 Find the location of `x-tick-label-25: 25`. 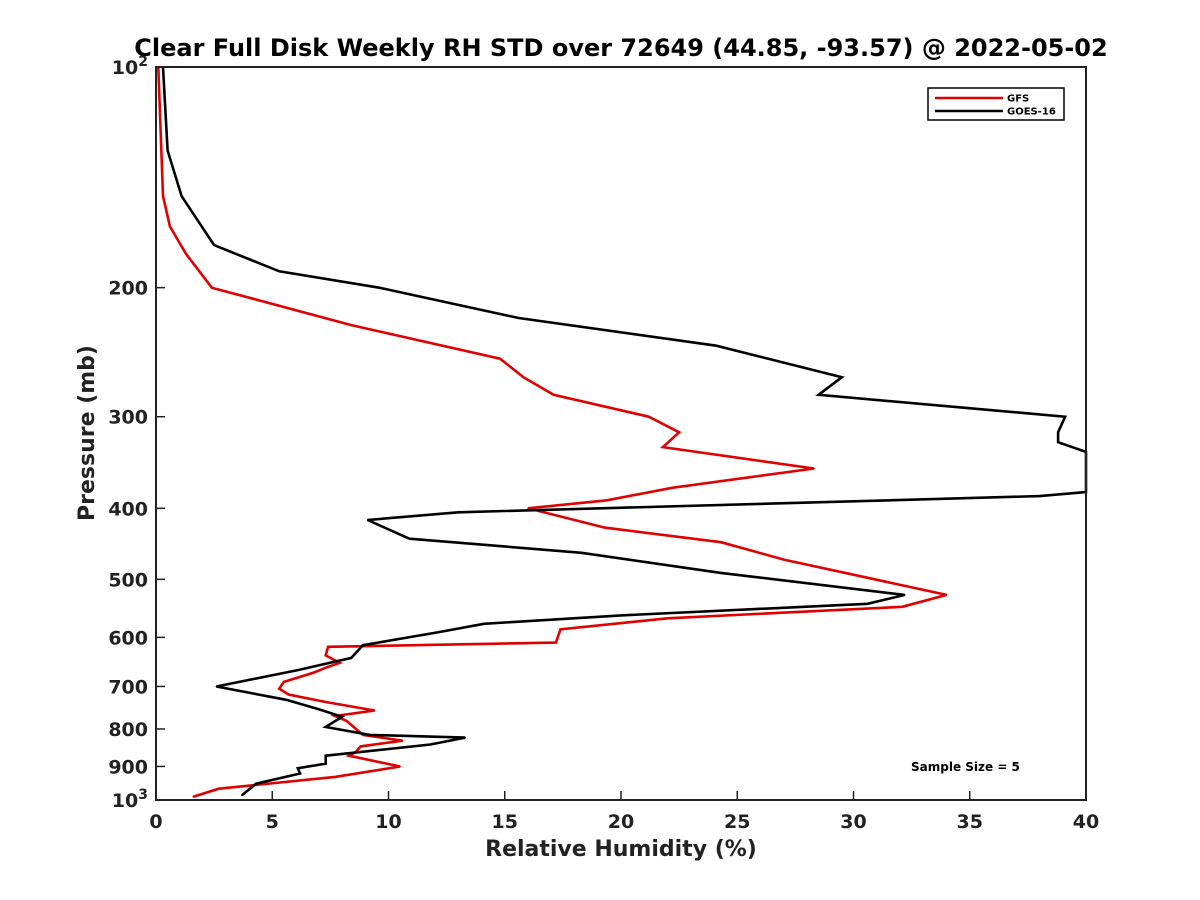

x-tick-label-25: 25 is located at coordinates (737, 822).